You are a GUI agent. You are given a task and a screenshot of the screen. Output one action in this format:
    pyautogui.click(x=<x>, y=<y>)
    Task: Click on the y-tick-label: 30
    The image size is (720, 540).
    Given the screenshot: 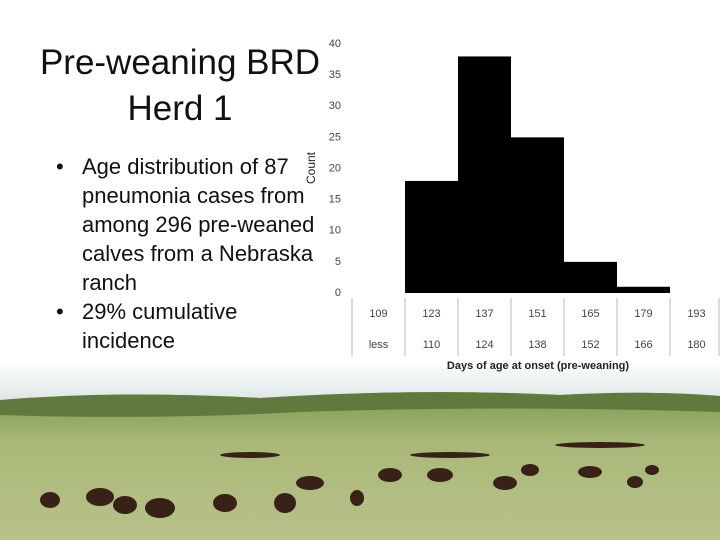 What is the action you would take?
    pyautogui.click(x=335, y=106)
    